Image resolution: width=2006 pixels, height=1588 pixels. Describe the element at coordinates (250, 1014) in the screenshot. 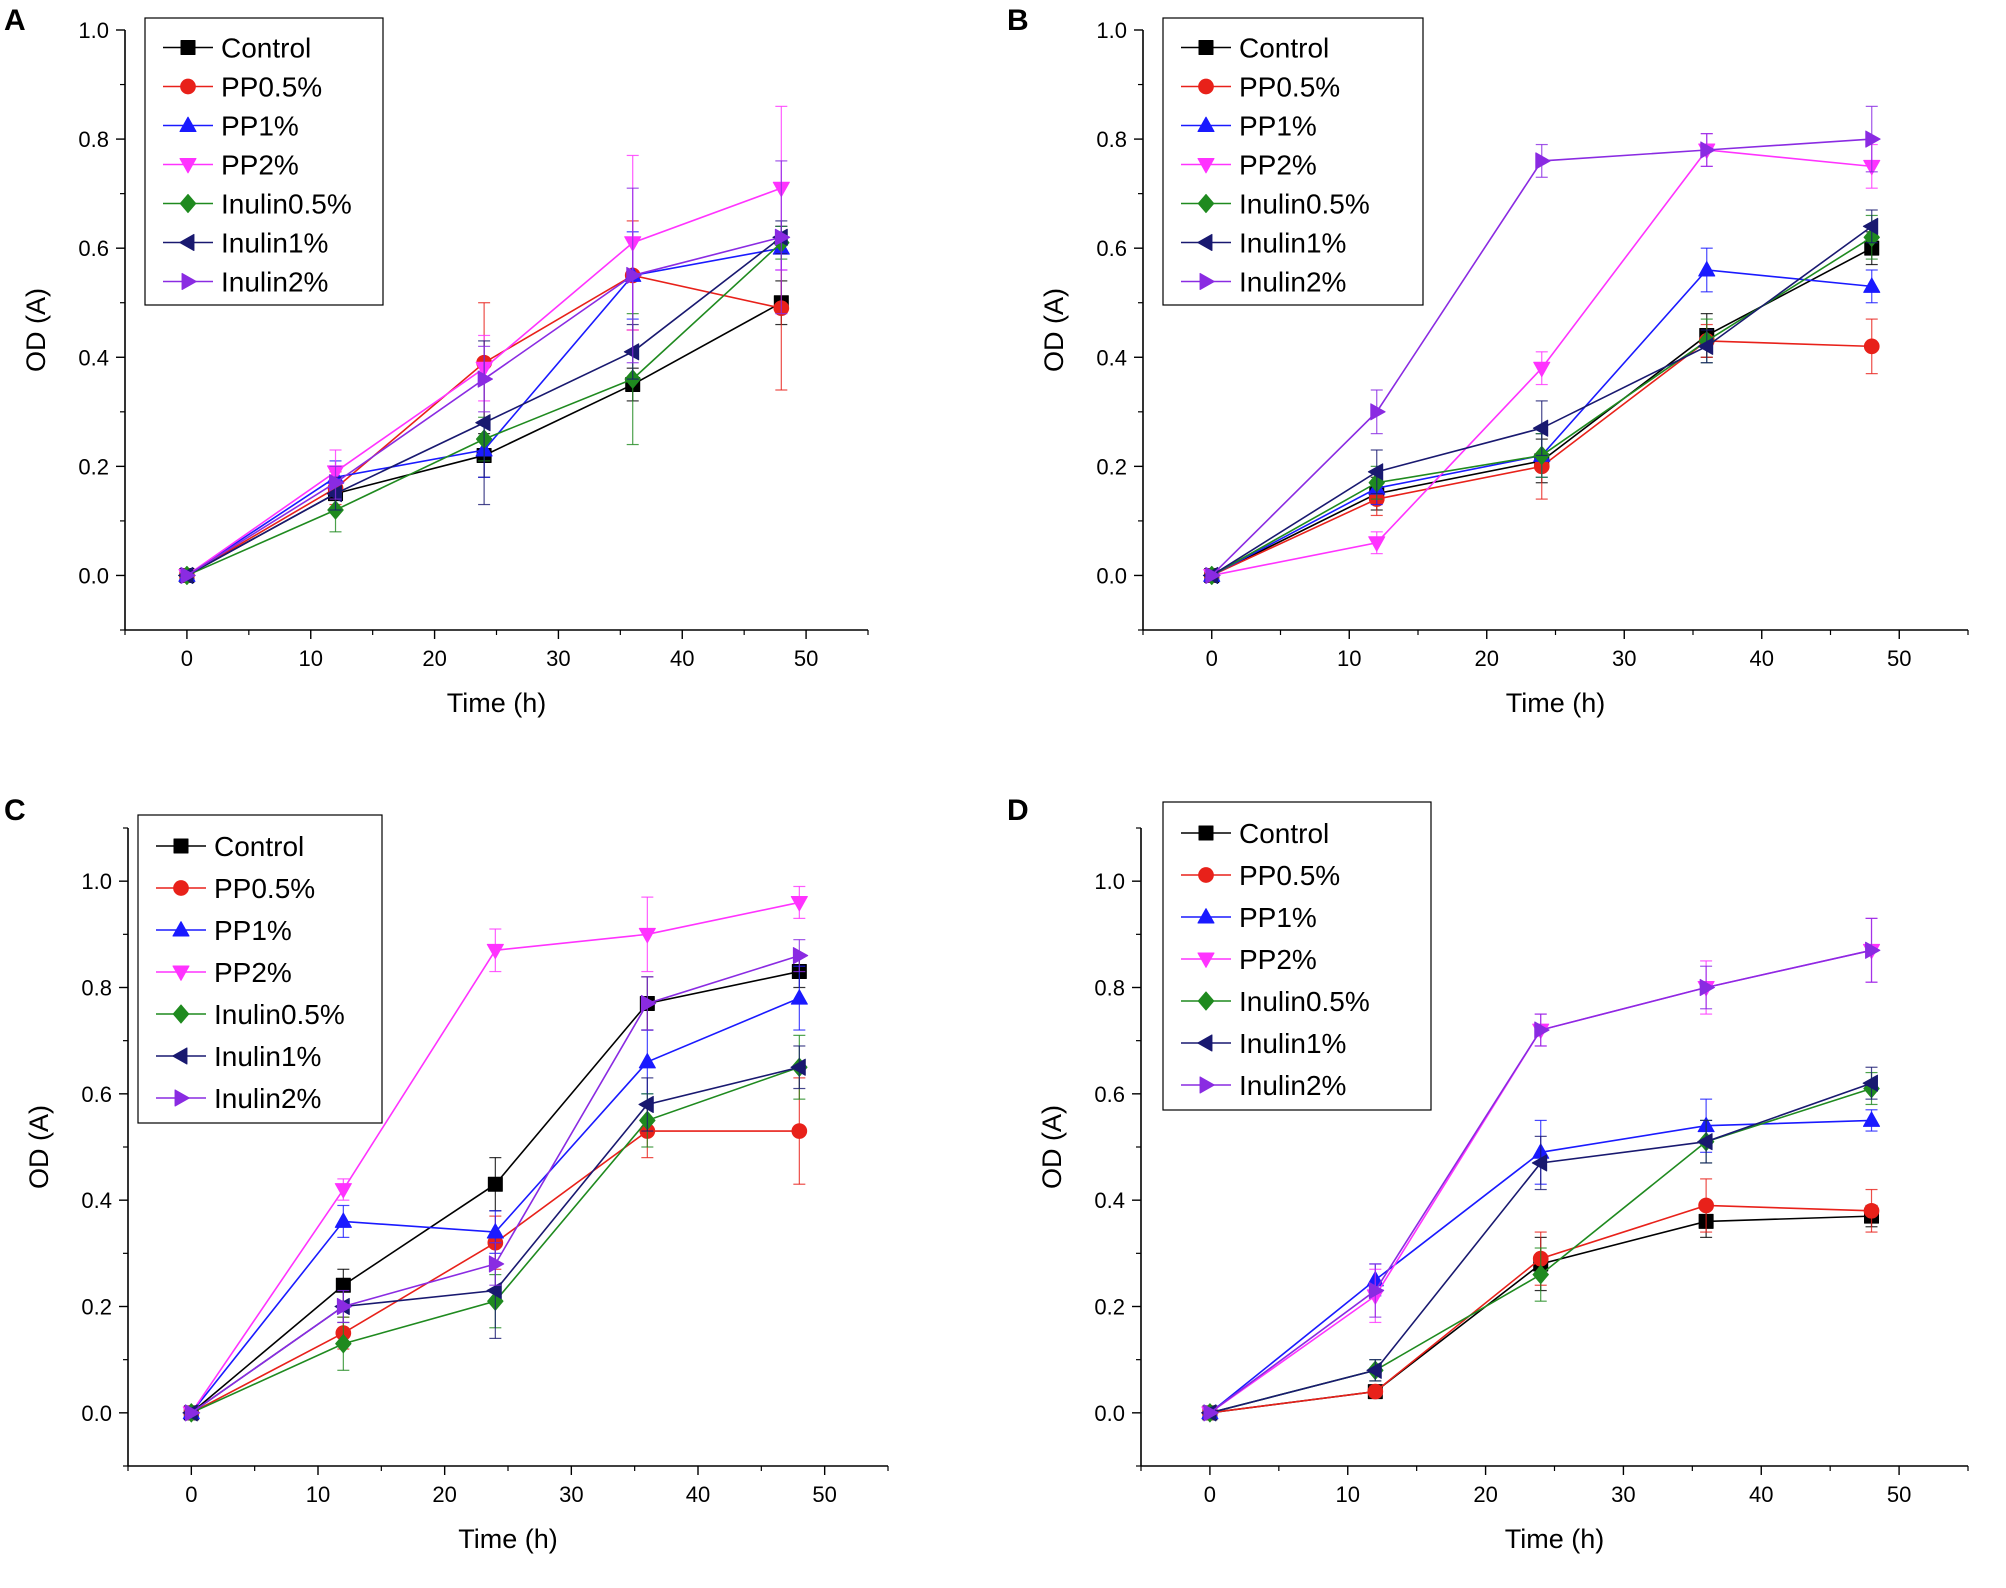

I see `legend-item: Inulin0.5%` at that location.